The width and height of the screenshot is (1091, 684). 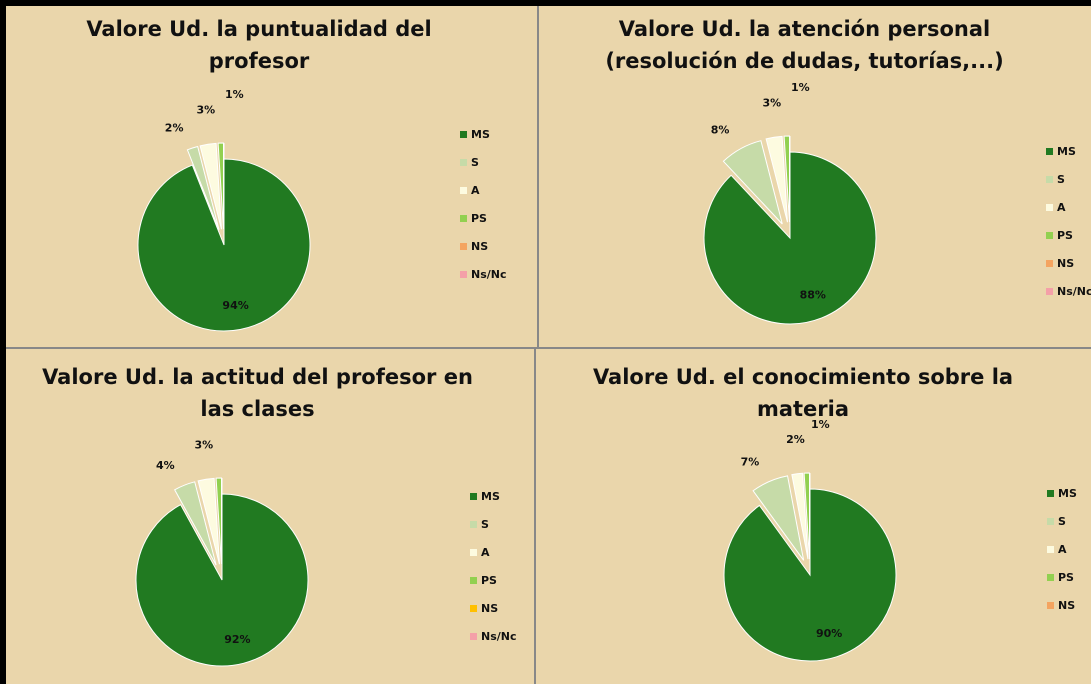 I want to click on chart-title: Valore Ud. la actitud del profesor en, so click(x=257, y=377).